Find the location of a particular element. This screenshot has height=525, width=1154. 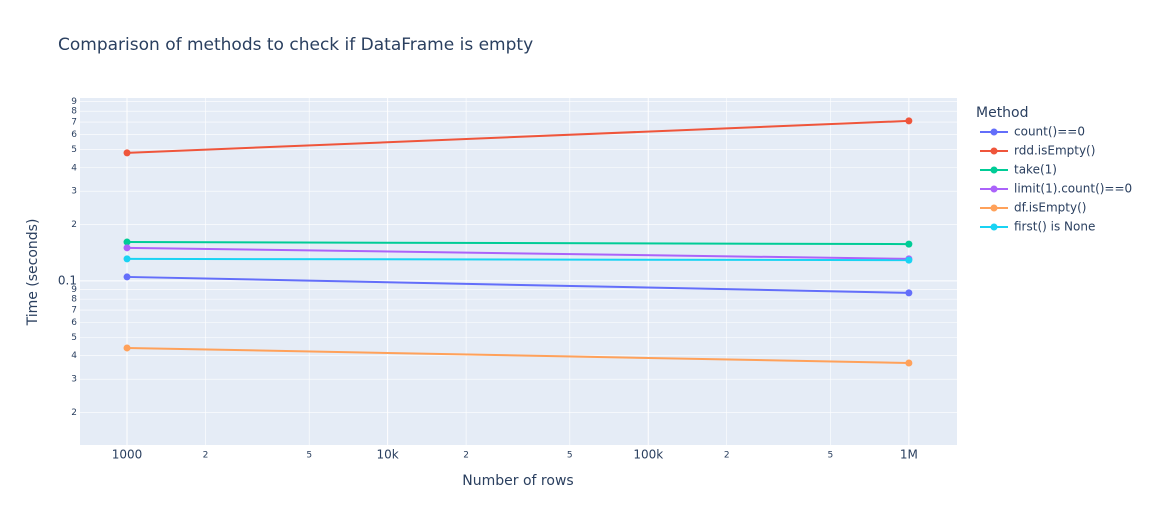

y-axis-title: Time (seconds) is located at coordinates (33, 273).